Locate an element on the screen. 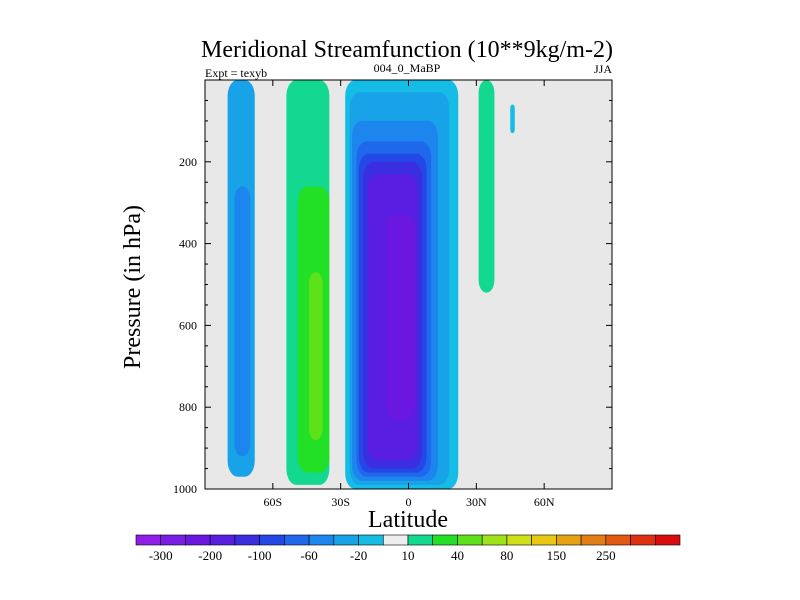  subtitle-center: 004_0_MaBP is located at coordinates (407, 68).